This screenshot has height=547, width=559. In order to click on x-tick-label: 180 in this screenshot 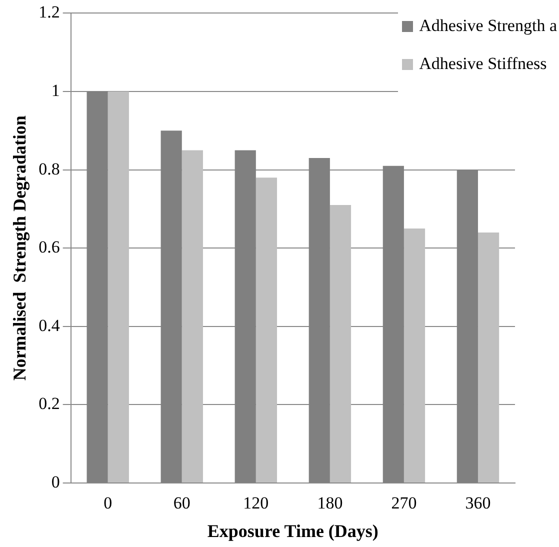, I will do `click(330, 503)`.